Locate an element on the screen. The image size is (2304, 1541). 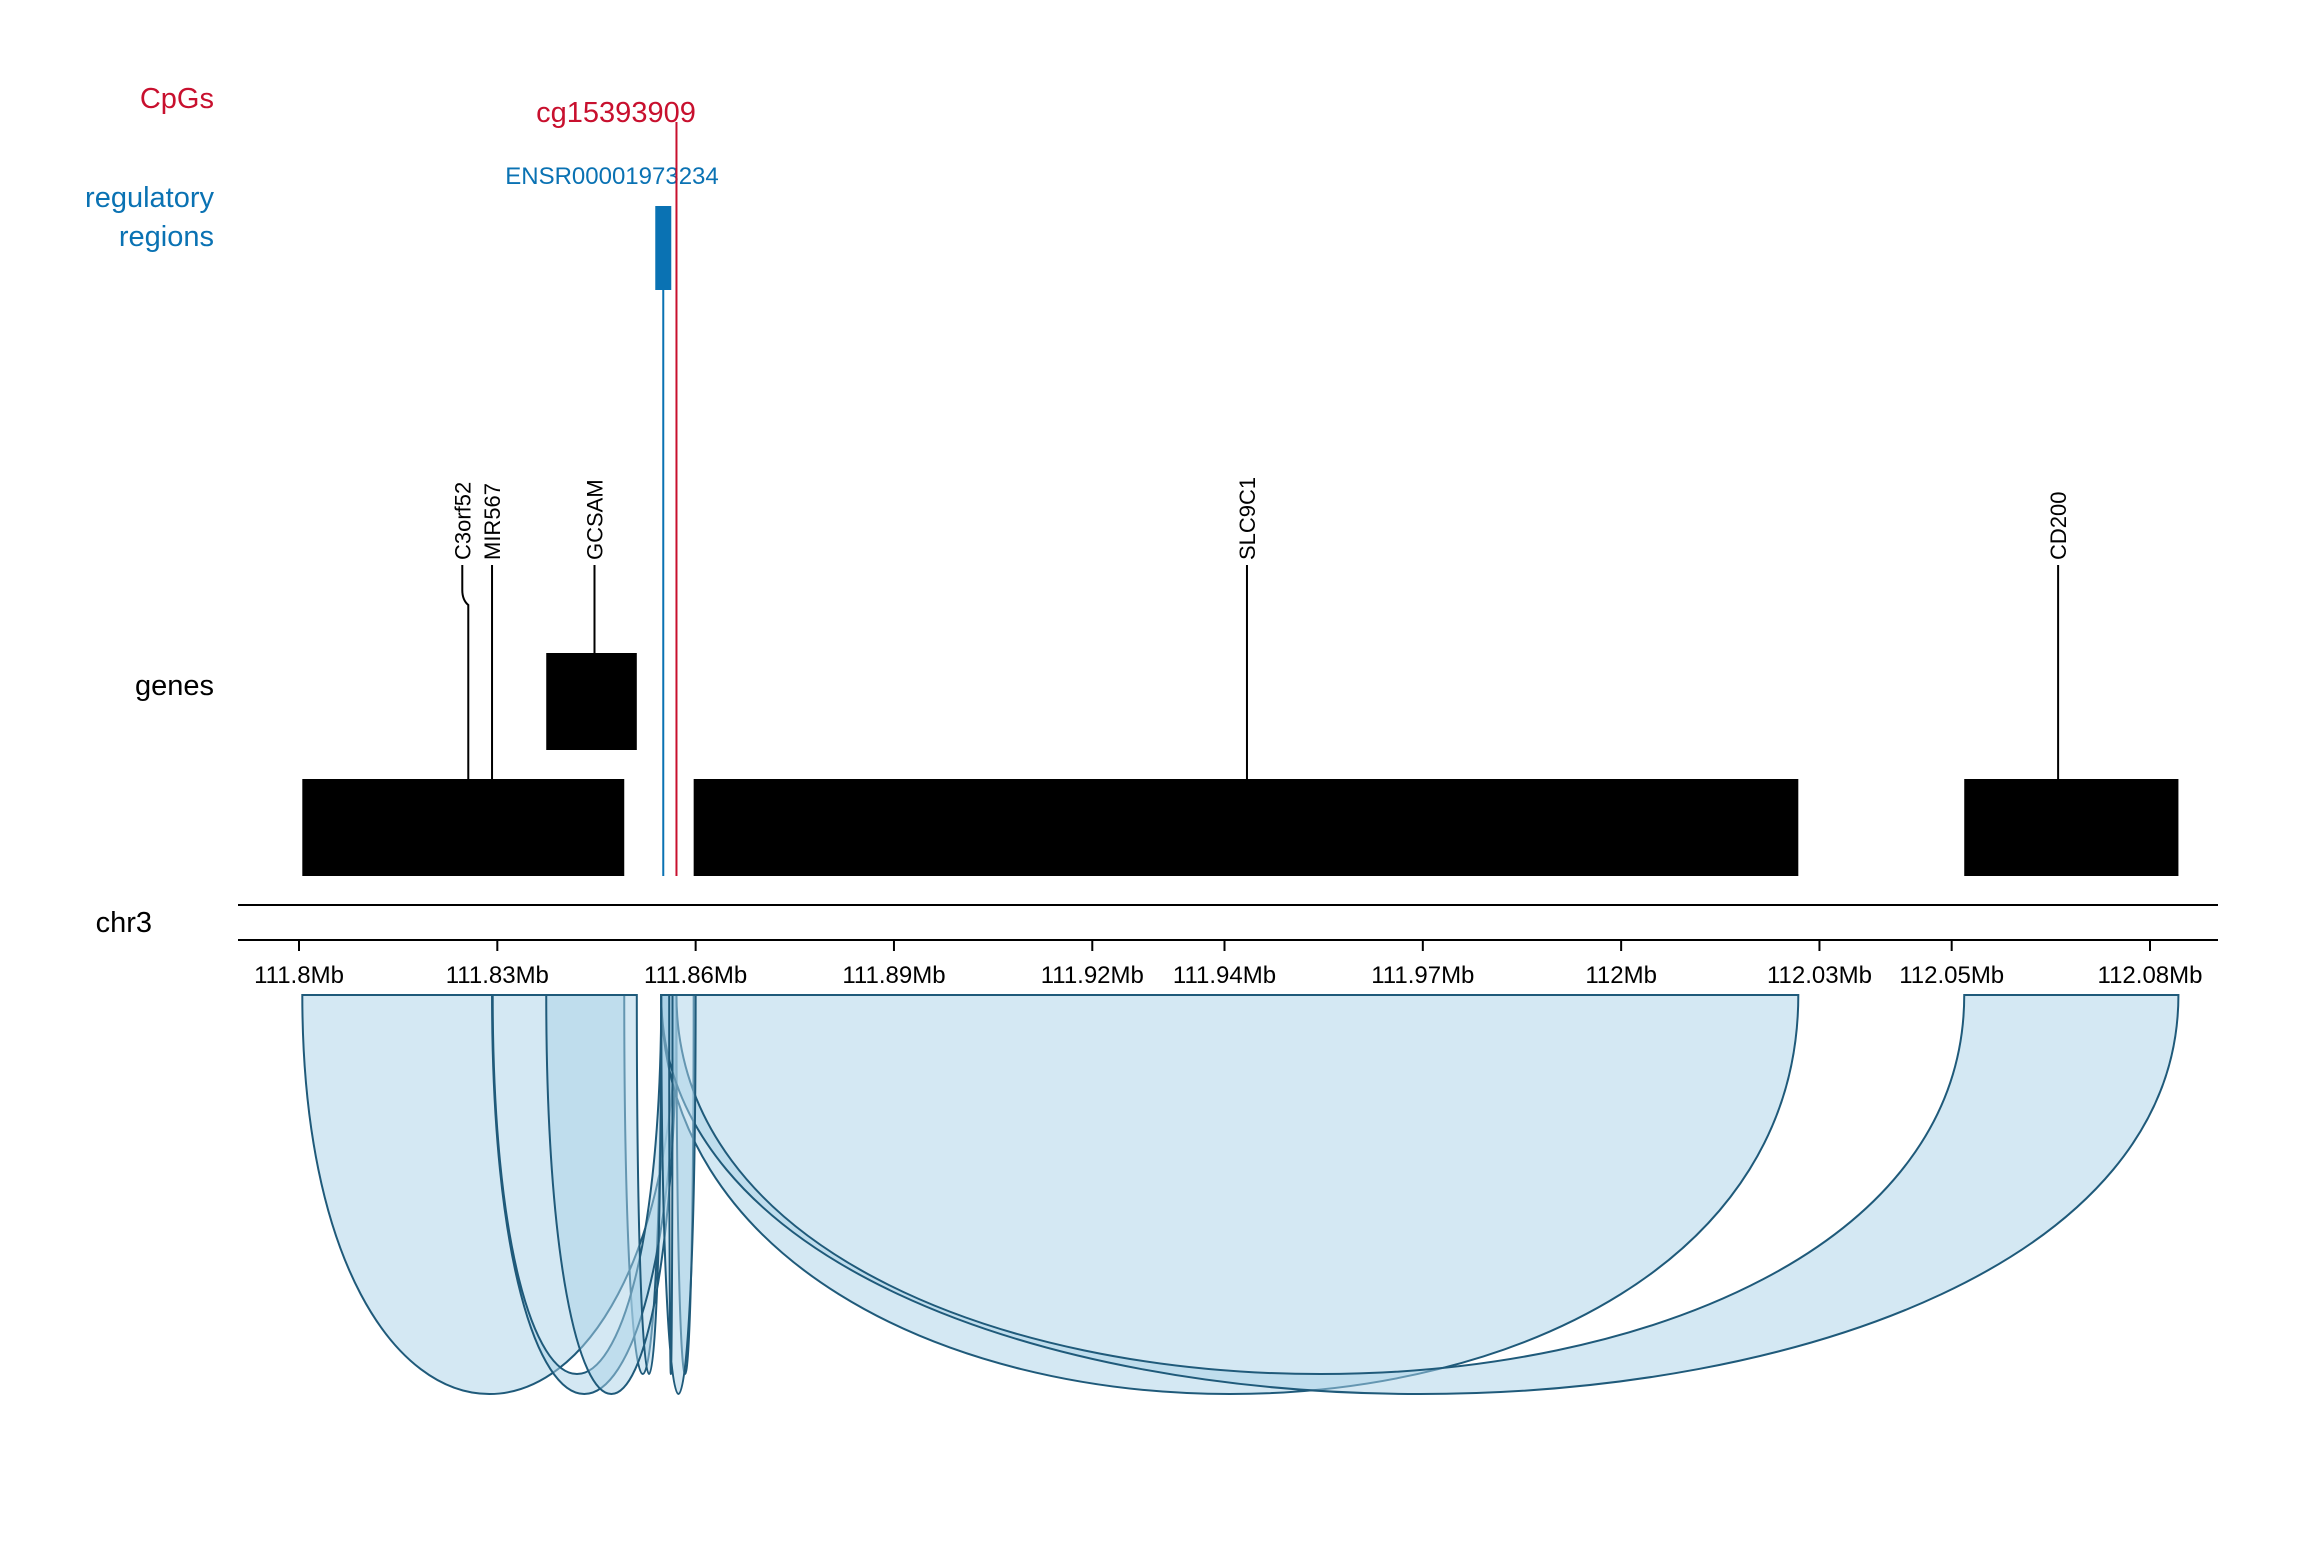
axis-tick-label: 112.08Mb is located at coordinates (2150, 975).